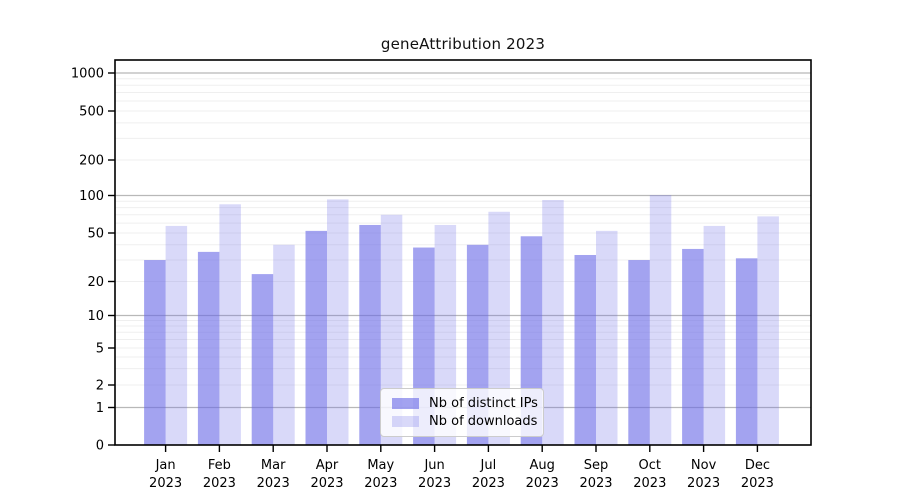 The height and width of the screenshot is (500, 900). Describe the element at coordinates (391, 329) in the screenshot. I see `bar-downloads-may` at that location.